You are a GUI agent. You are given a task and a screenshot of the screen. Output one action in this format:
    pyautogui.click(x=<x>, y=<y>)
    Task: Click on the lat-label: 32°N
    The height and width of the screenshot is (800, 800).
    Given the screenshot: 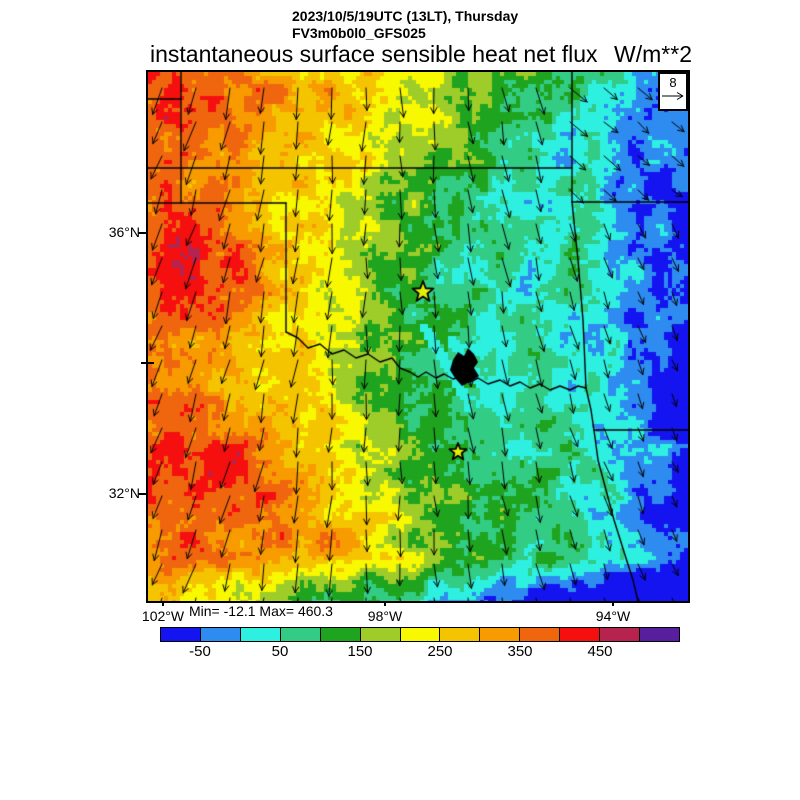 What is the action you would take?
    pyautogui.click(x=124, y=493)
    